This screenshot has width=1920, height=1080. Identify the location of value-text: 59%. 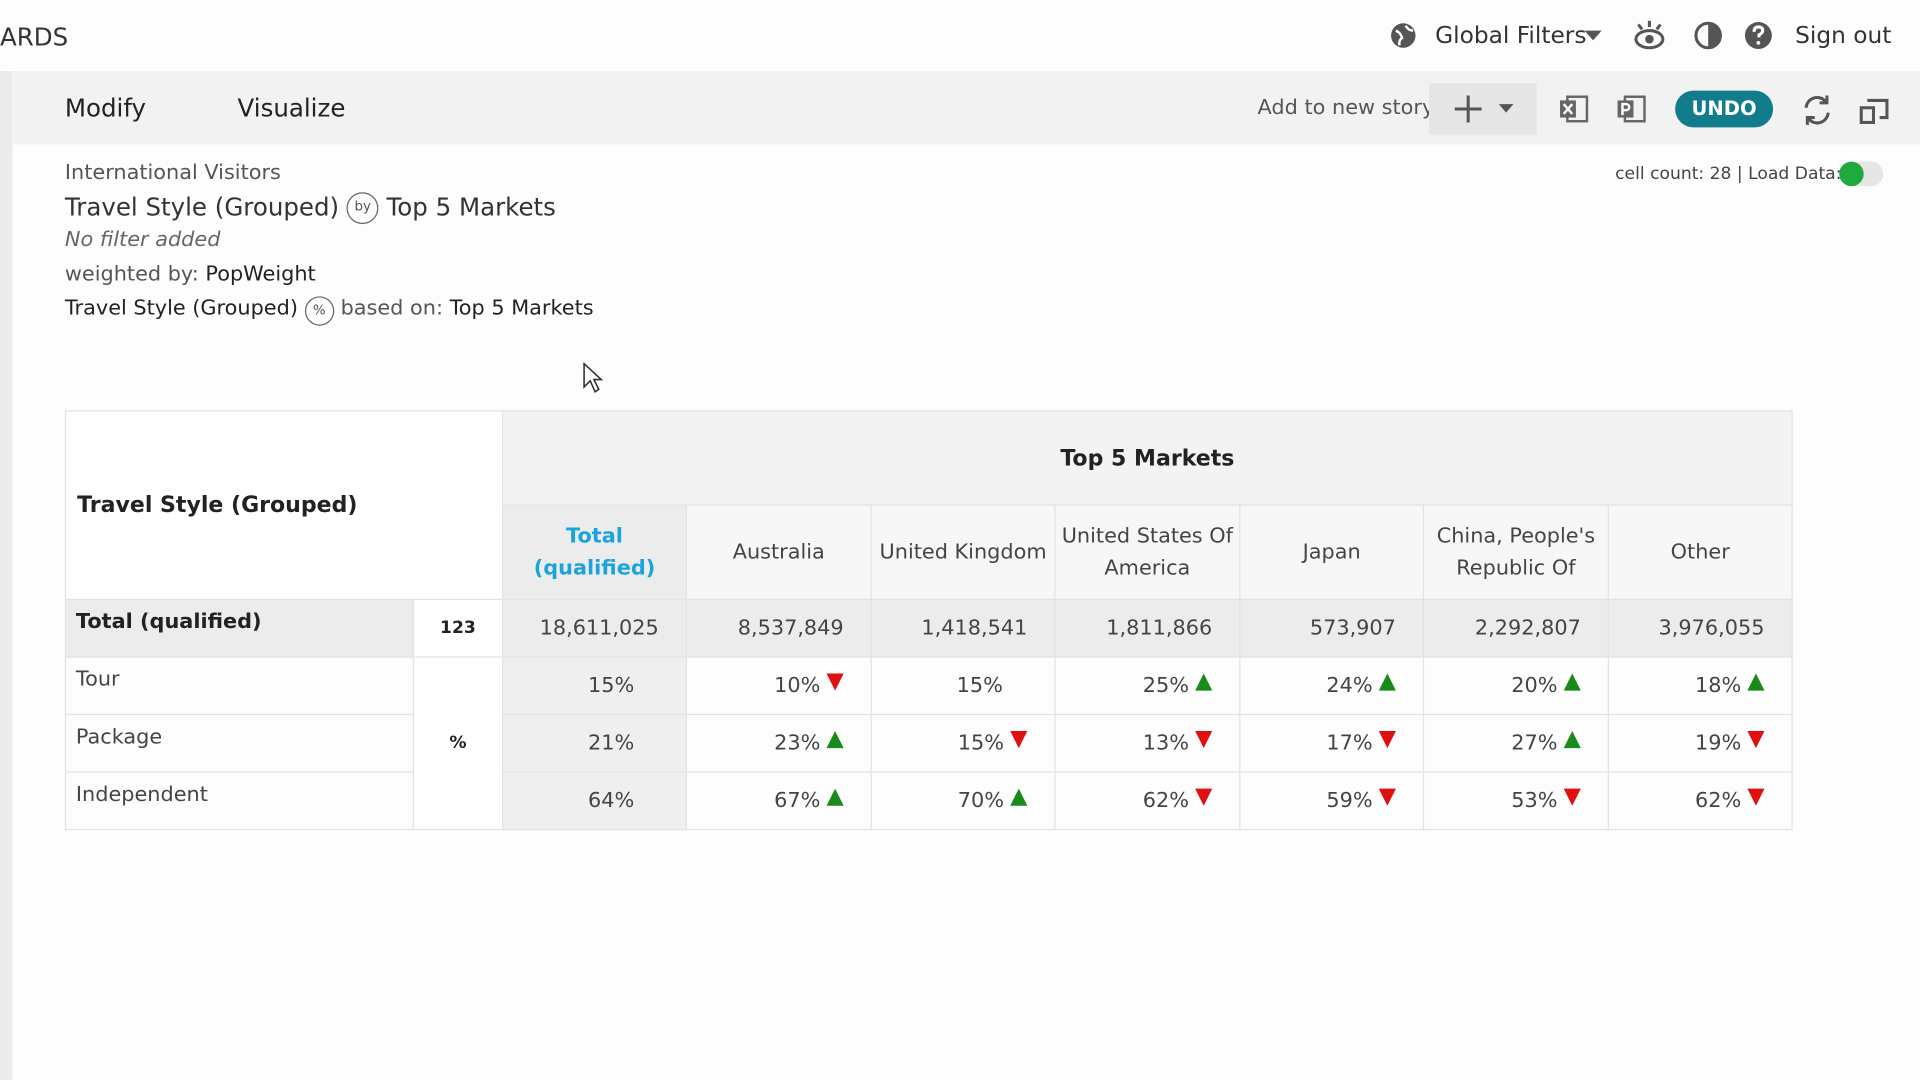
(1349, 801).